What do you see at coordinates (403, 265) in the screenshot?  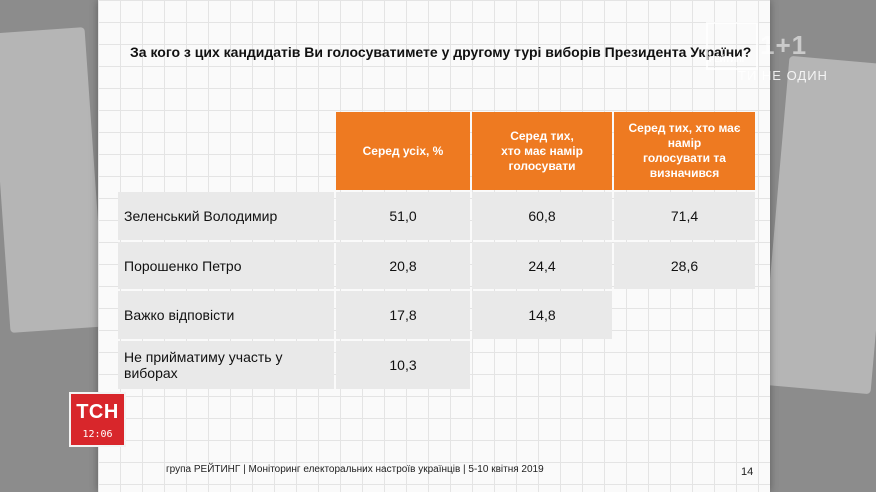 I see `table-cell: 20,8` at bounding box center [403, 265].